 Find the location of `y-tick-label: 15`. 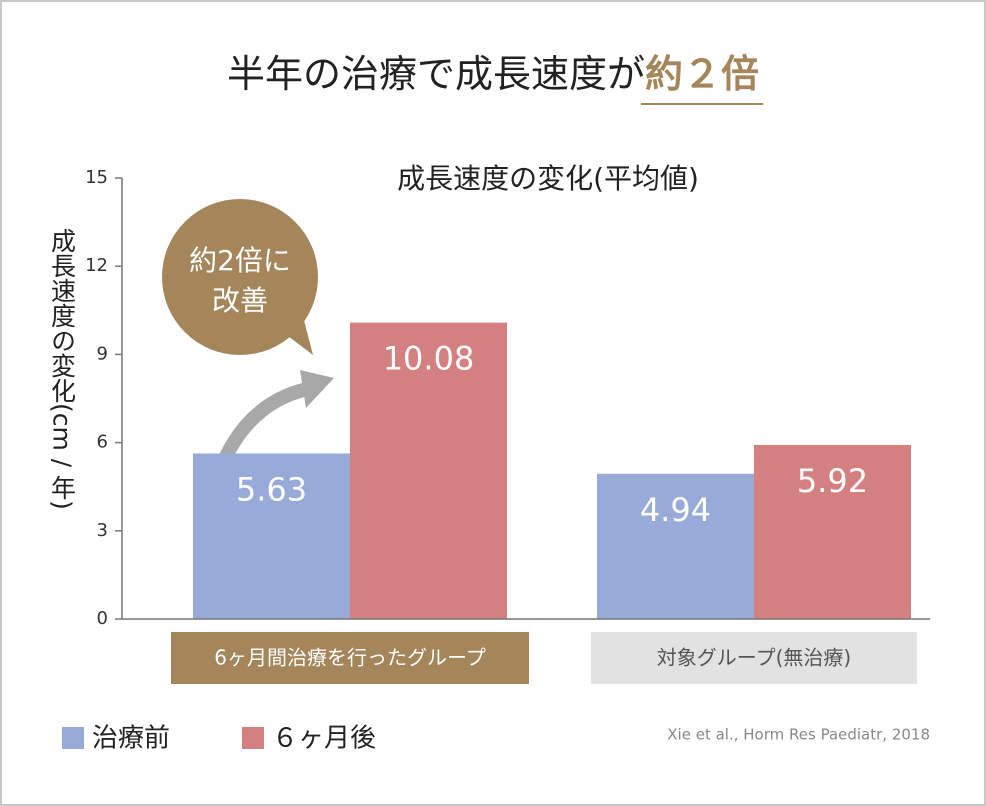

y-tick-label: 15 is located at coordinates (96, 177).